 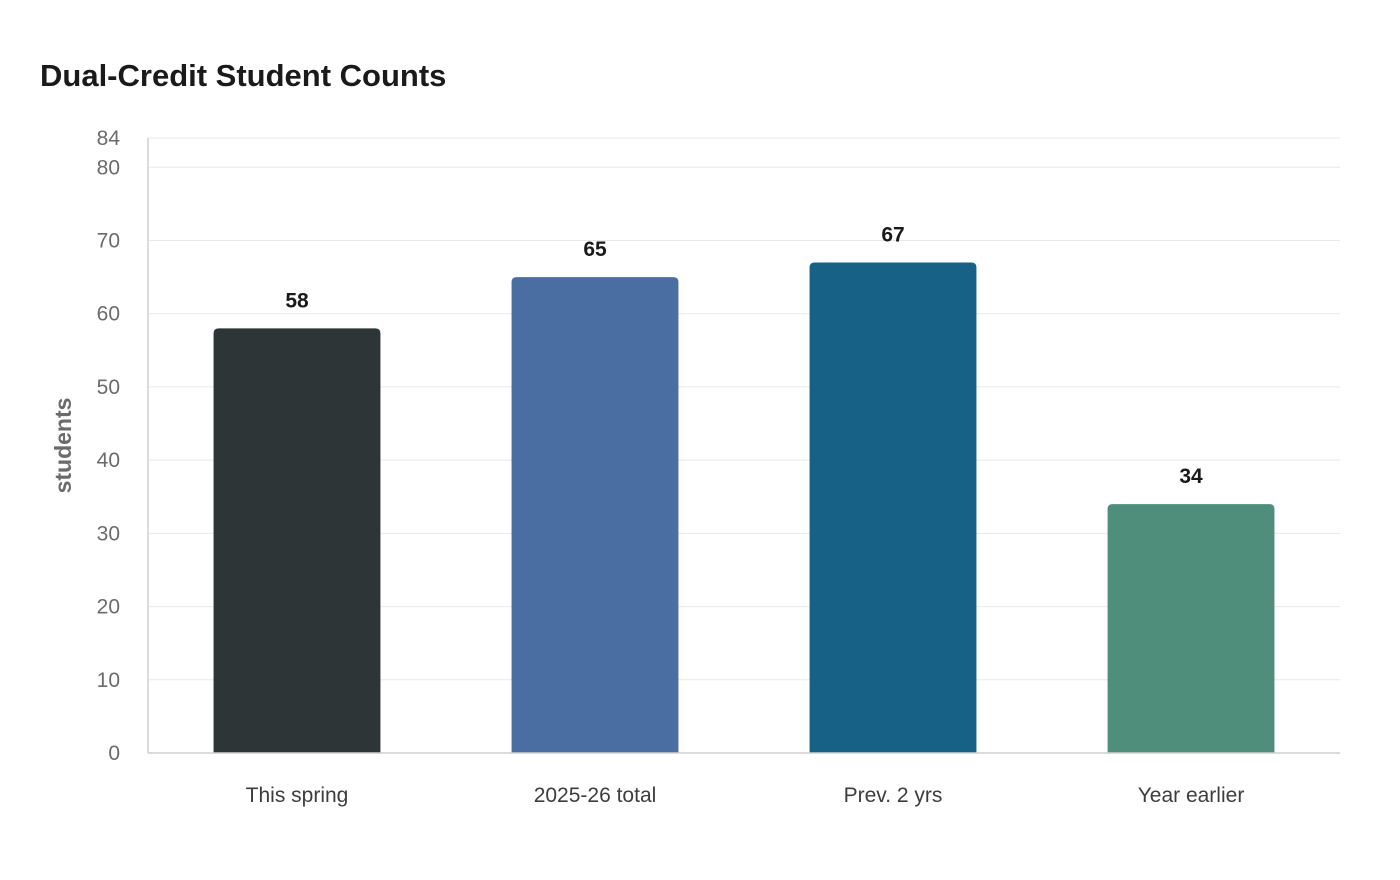 What do you see at coordinates (108, 241) in the screenshot?
I see `y-tick-label: 70` at bounding box center [108, 241].